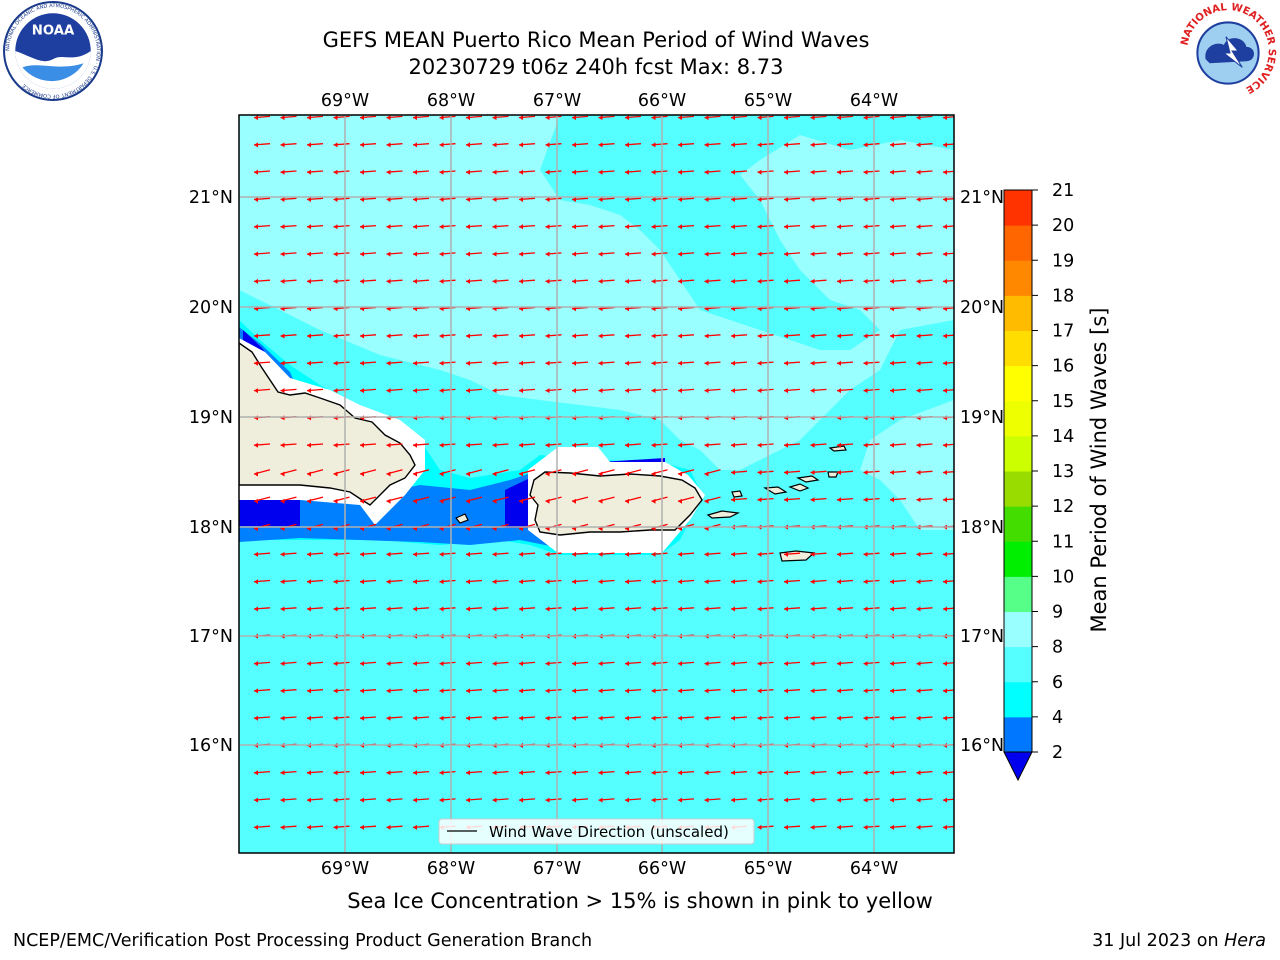 The width and height of the screenshot is (1280, 960). What do you see at coordinates (1063, 472) in the screenshot?
I see `colorbar-tick-label: 13` at bounding box center [1063, 472].